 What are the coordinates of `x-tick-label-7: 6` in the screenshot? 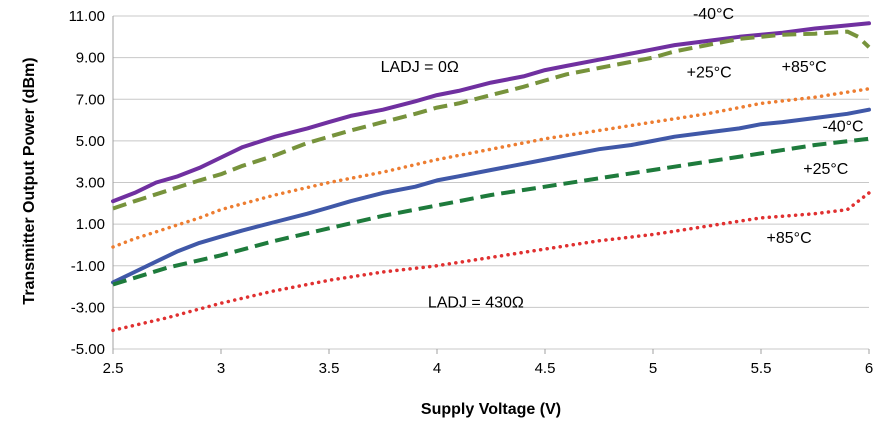 It's located at (869, 368).